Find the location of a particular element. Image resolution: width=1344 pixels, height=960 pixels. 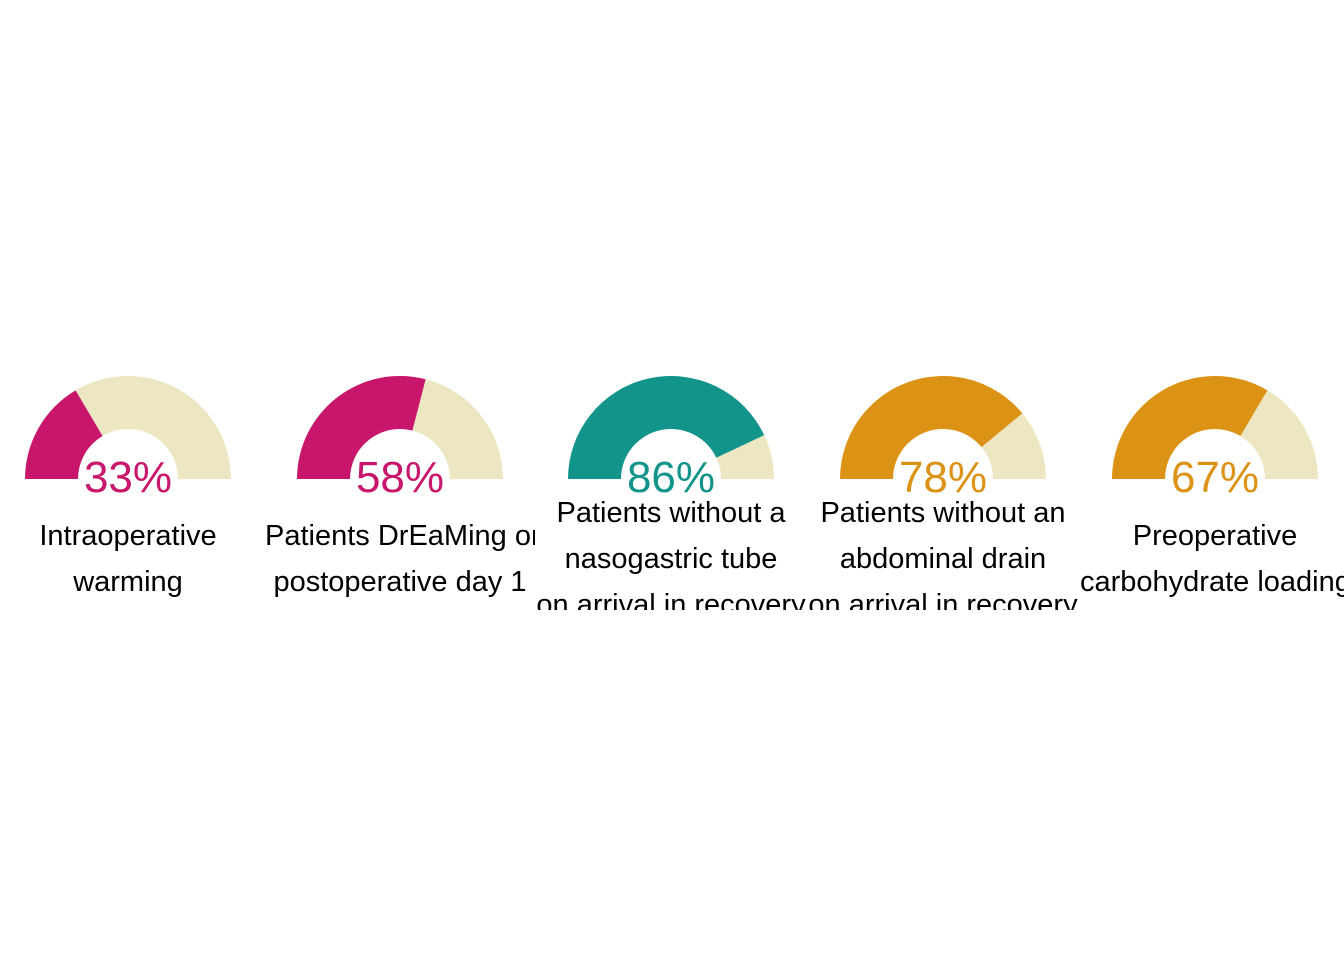

gauge-title-line: Preoperative is located at coordinates (1215, 536).